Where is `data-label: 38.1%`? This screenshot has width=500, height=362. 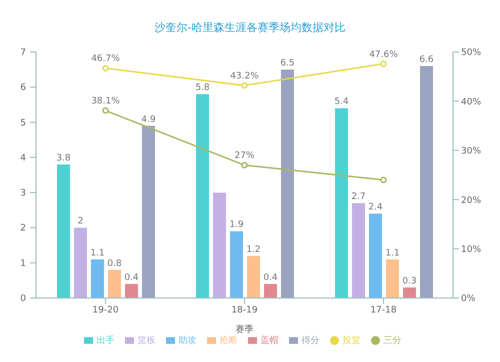 data-label: 38.1% is located at coordinates (105, 101).